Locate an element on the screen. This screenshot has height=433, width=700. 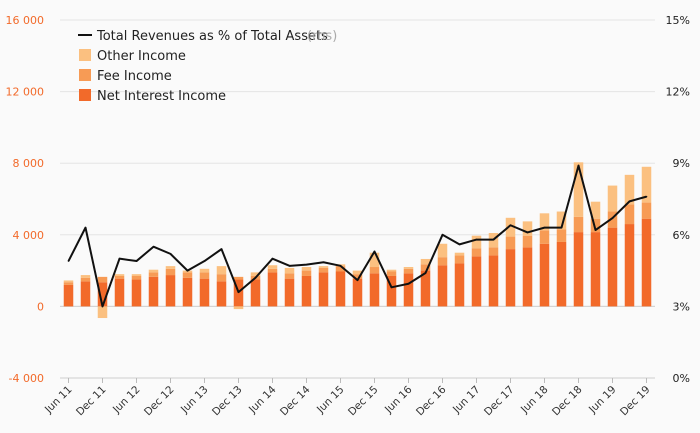
x-tick-label: Jun 15 is located at coordinates (330, 400).